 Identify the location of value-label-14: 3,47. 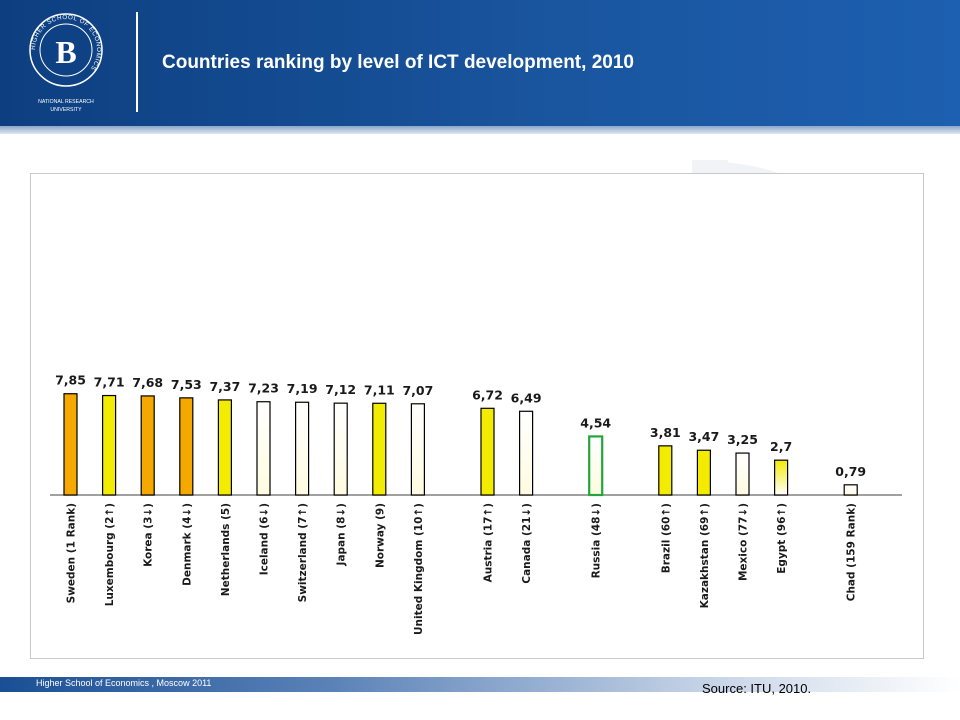
(703, 436).